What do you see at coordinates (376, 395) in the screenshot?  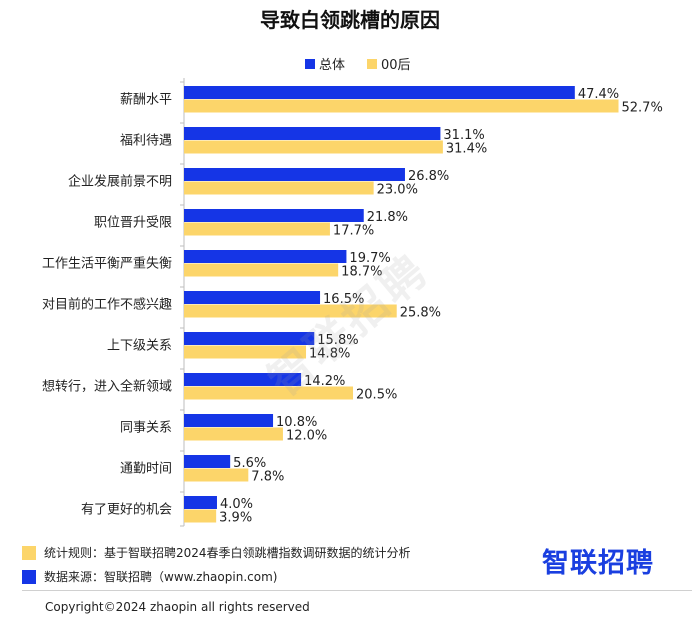 I see `value-label-00: 20.5%` at bounding box center [376, 395].